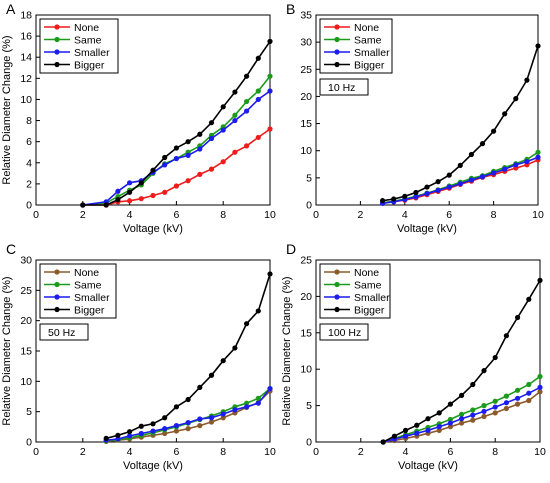 This screenshot has width=550, height=483. Describe the element at coordinates (61, 333) in the screenshot. I see `frequency-label: 50 Hz` at that location.